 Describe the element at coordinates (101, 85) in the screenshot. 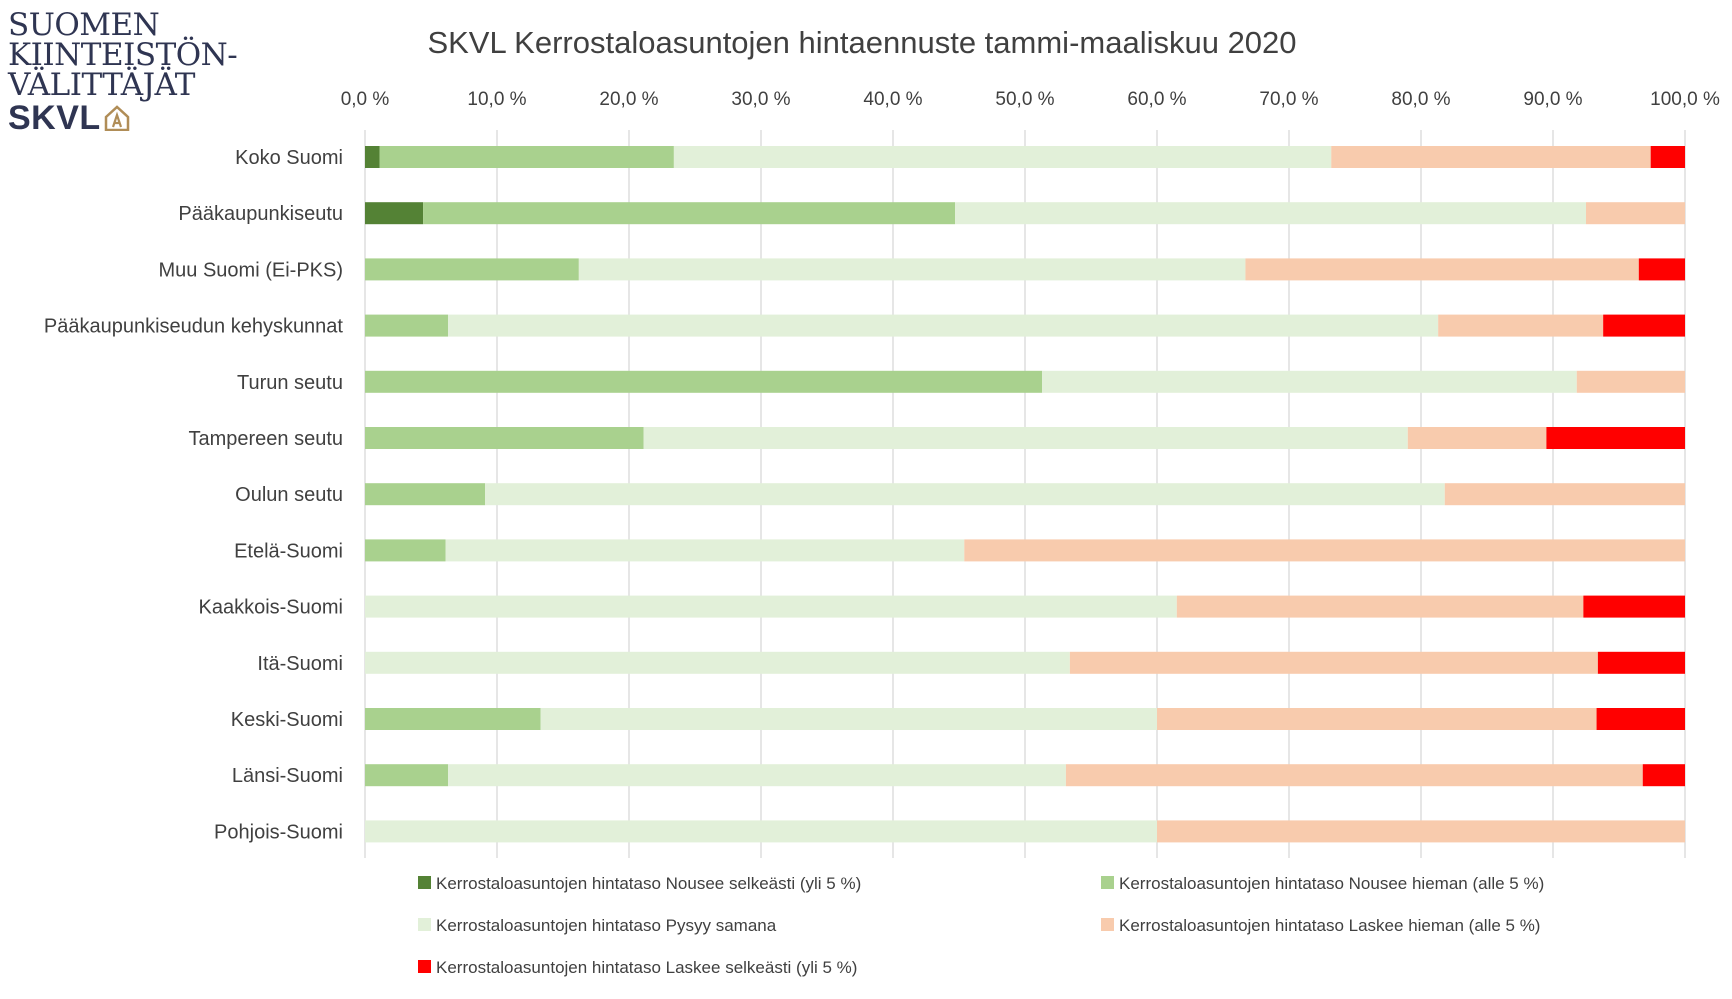

I see `logo-line-3: VÄLITTÄJÄT` at that location.